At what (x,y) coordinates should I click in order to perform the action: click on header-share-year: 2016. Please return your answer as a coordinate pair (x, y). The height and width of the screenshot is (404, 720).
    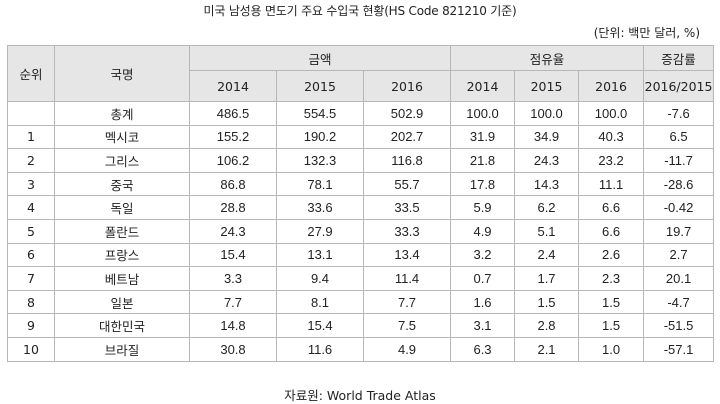
    Looking at the image, I should click on (611, 86).